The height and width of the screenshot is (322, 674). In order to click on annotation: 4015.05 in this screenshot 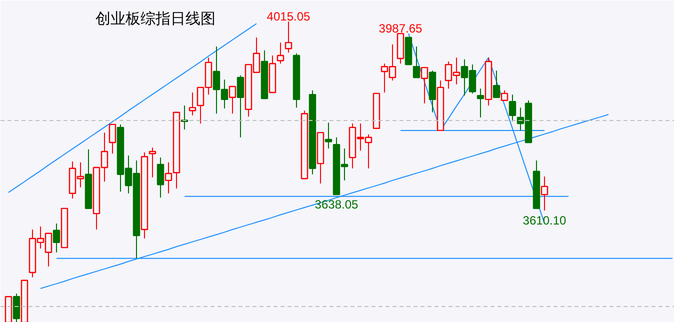, I will do `click(288, 17)`.